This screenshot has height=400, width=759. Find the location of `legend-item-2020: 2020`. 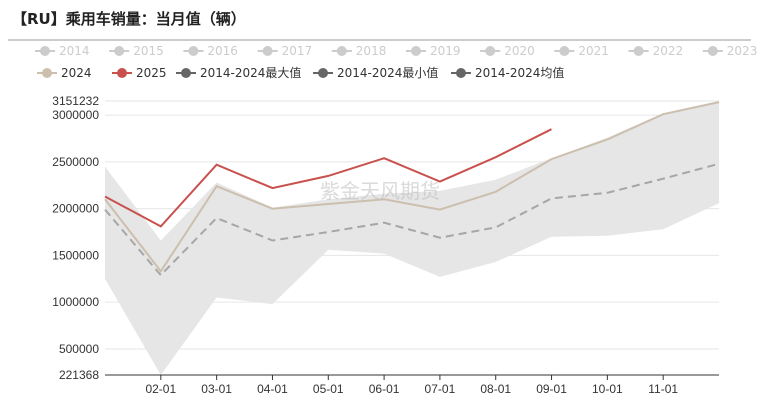

legend-item-2020: 2020 is located at coordinates (507, 51).